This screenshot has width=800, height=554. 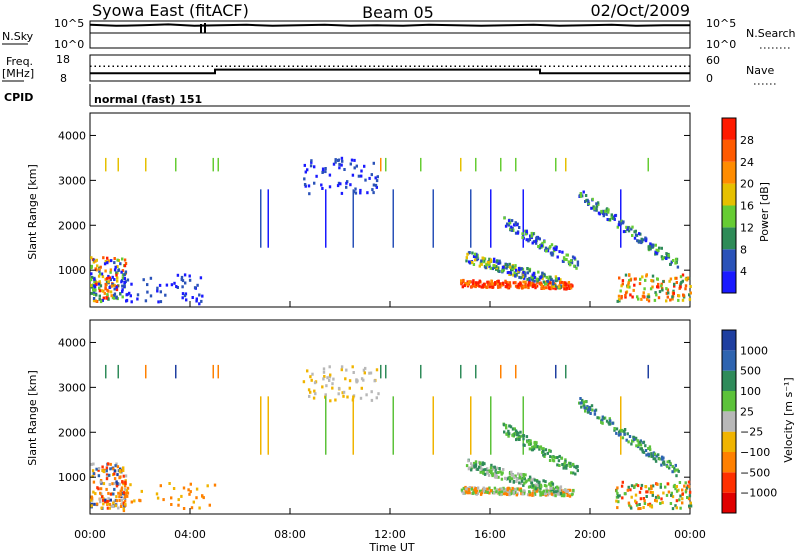 I want to click on noise-right-tick-bottom: 10^0, so click(x=721, y=44).